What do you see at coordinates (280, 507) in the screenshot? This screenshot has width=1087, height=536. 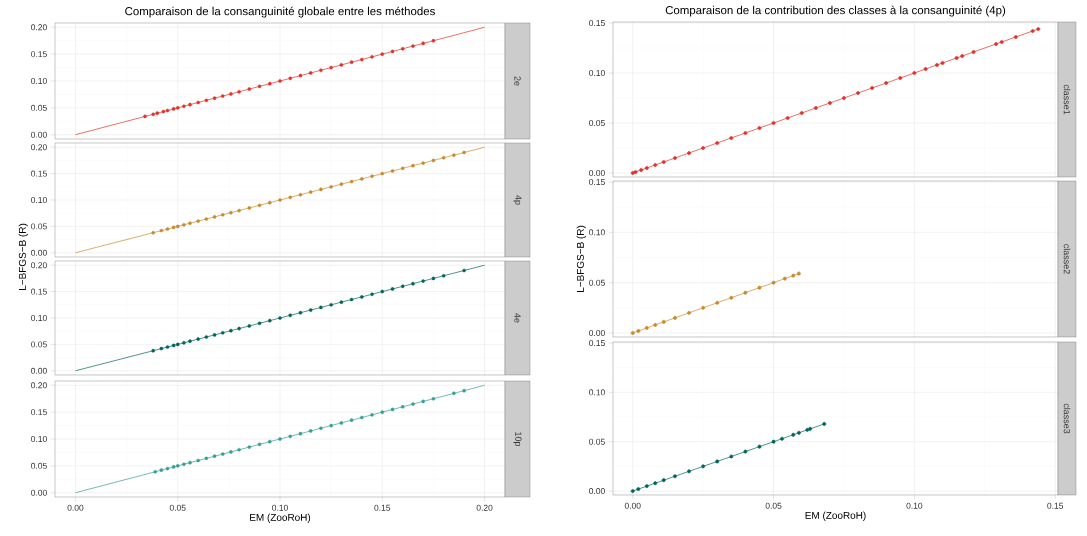 I see `x-tick-label: 0.10` at bounding box center [280, 507].